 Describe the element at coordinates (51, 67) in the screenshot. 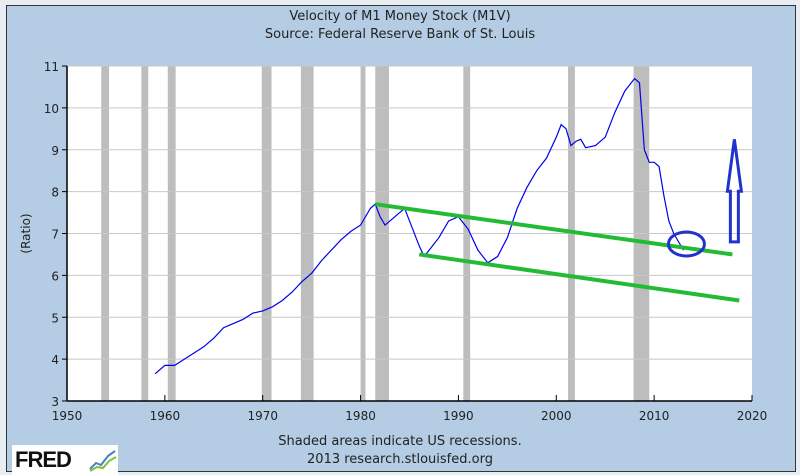

I see `y-tick-label: 11` at that location.